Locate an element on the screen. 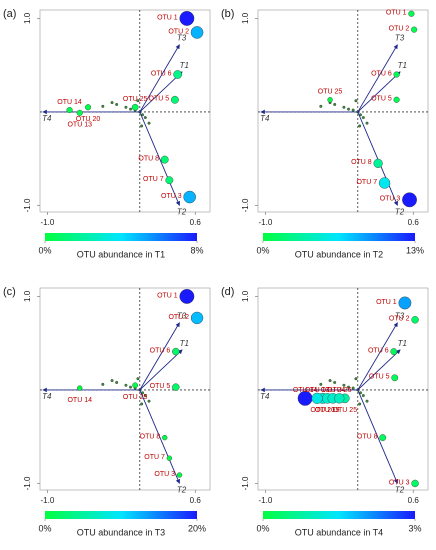 The width and height of the screenshot is (436, 550). colorbar-tick-label: 13% is located at coordinates (415, 250).